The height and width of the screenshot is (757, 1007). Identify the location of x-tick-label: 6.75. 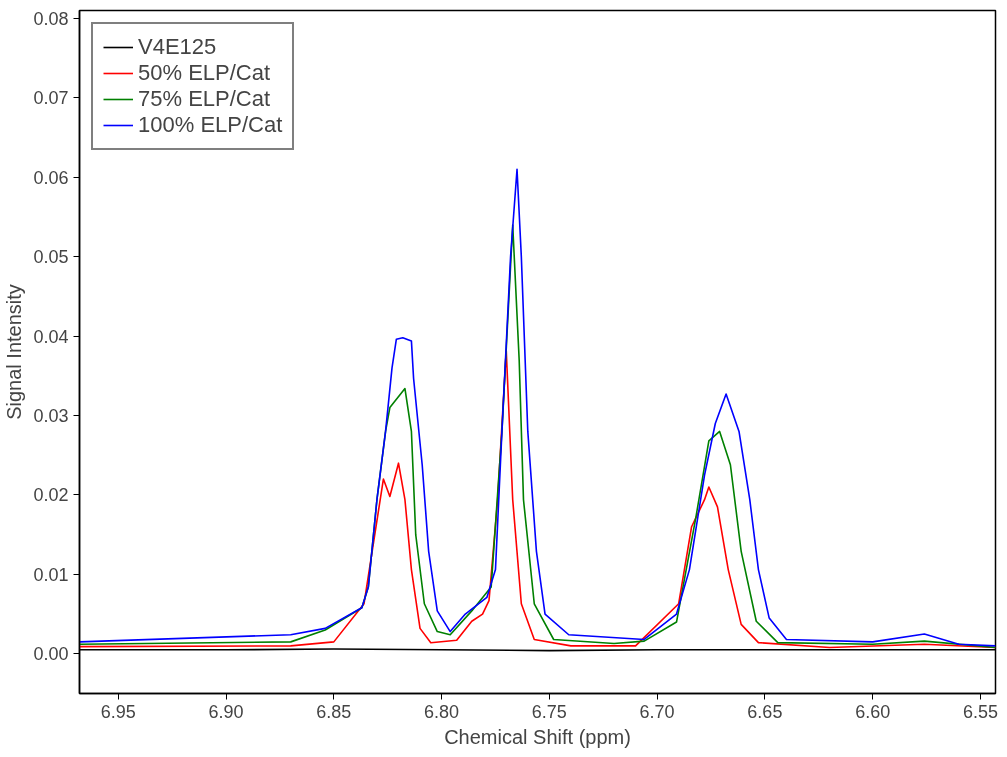
(549, 711).